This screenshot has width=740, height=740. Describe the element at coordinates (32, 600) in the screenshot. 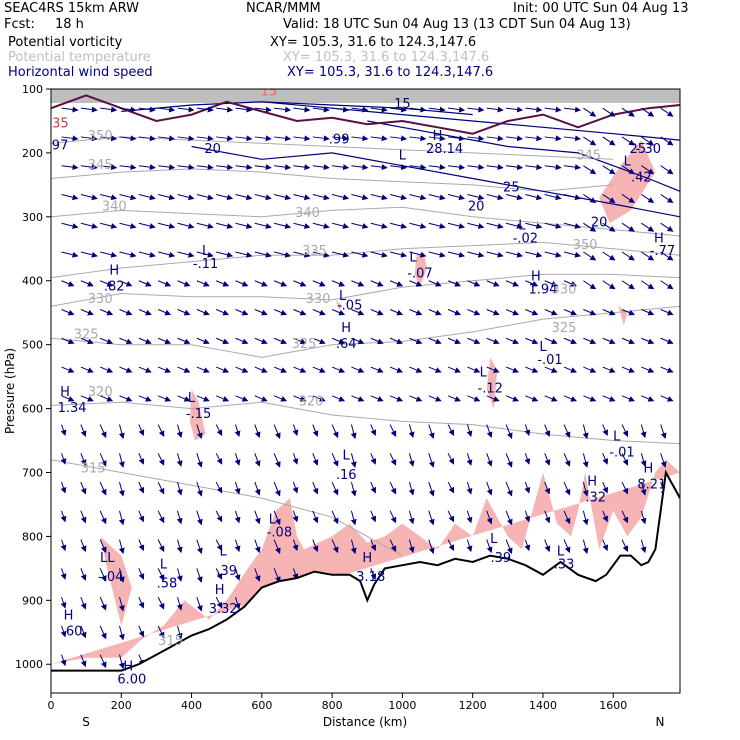

I see `y-tick-label: 900` at that location.